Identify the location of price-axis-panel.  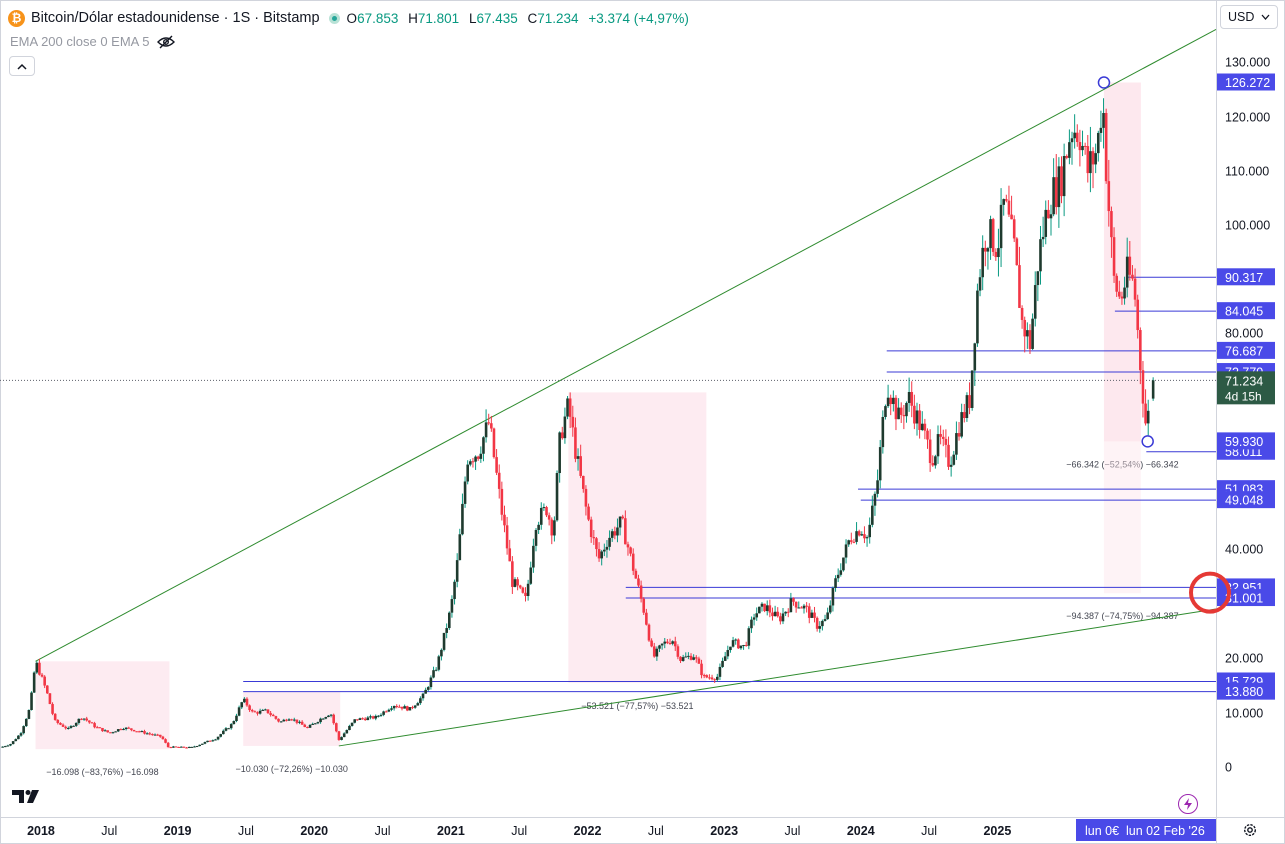
(1250, 422).